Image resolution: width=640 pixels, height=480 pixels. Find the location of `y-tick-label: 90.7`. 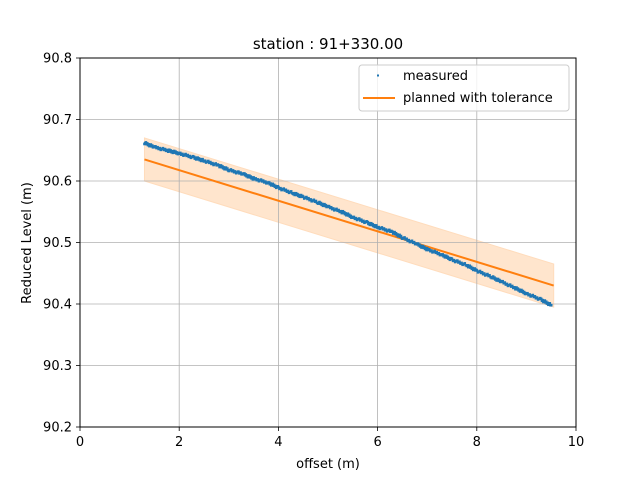

y-tick-label: 90.7 is located at coordinates (57, 120).